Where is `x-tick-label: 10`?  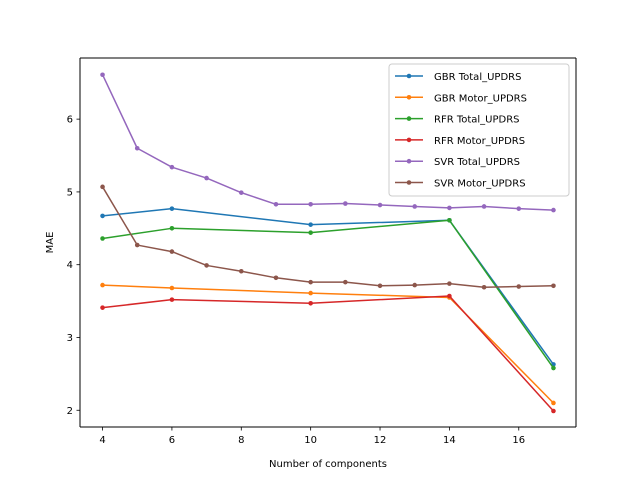 x-tick-label: 10 is located at coordinates (310, 440).